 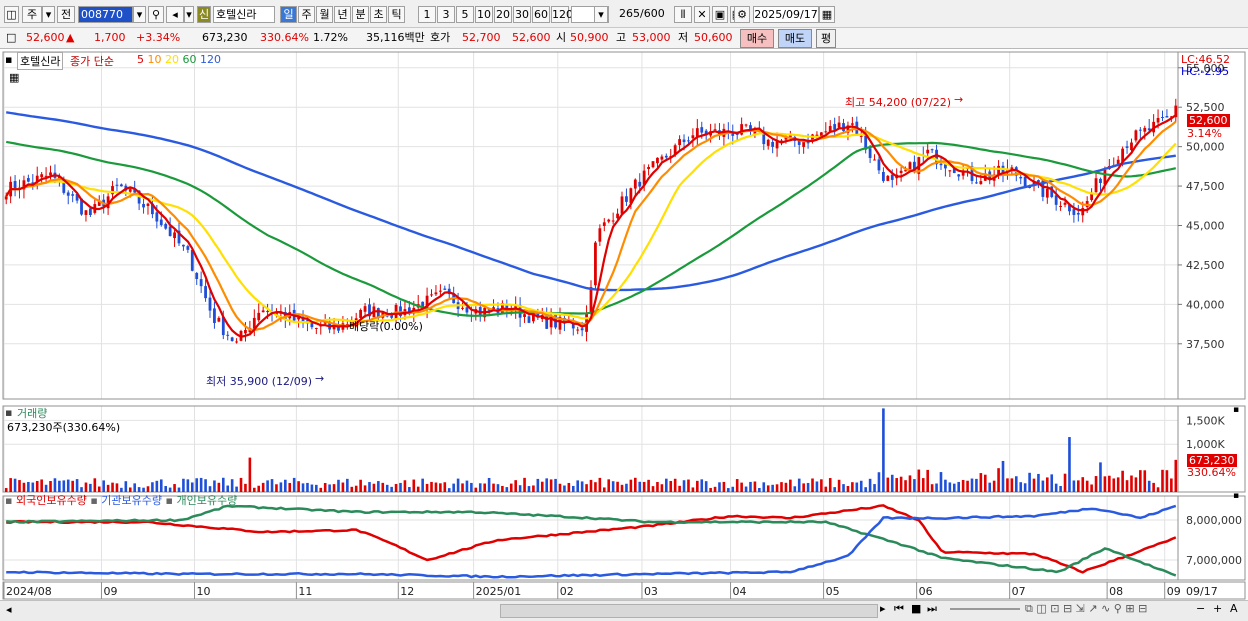 What do you see at coordinates (32, 14) in the screenshot?
I see `market-select: 주` at bounding box center [32, 14].